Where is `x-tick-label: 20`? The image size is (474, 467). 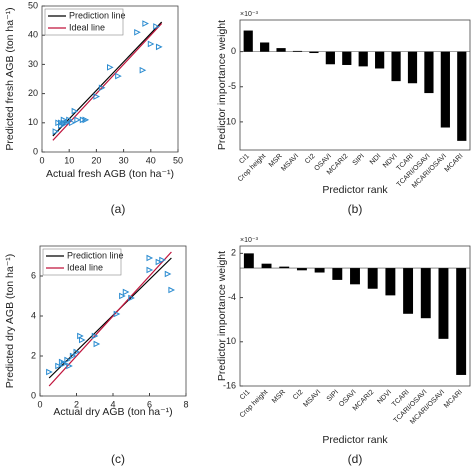
x-tick-label: 20 is located at coordinates (96, 160).